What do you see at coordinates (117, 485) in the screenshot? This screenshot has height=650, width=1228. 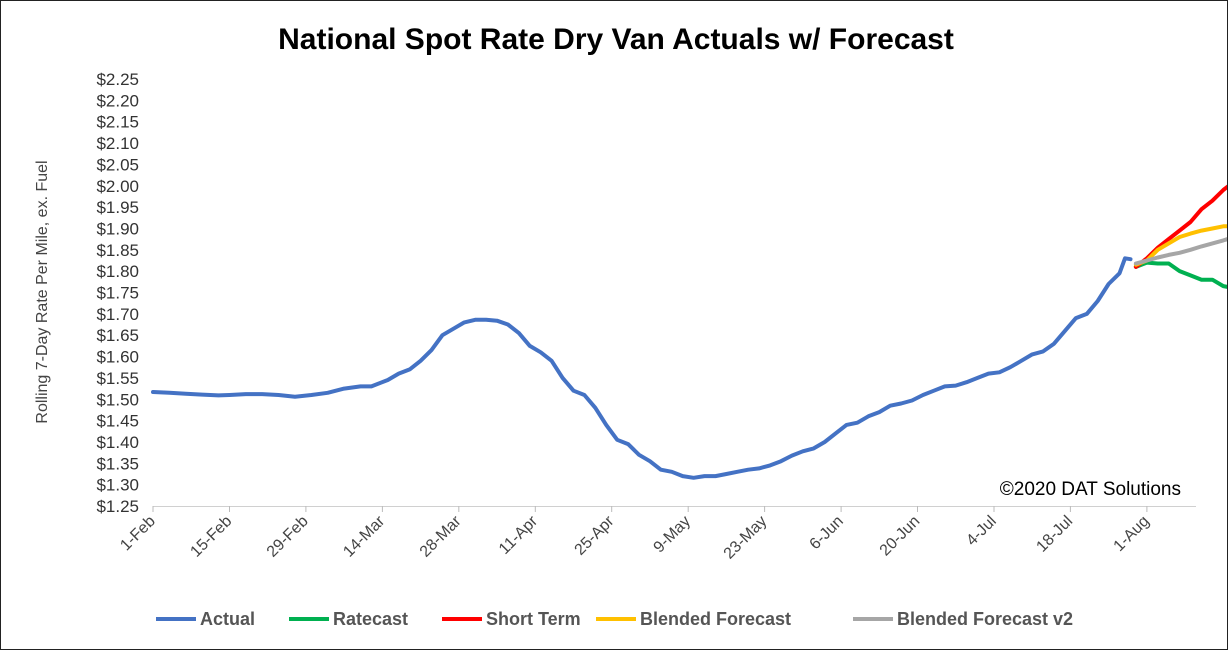 I see `y-tick-label: $1.30` at bounding box center [117, 485].